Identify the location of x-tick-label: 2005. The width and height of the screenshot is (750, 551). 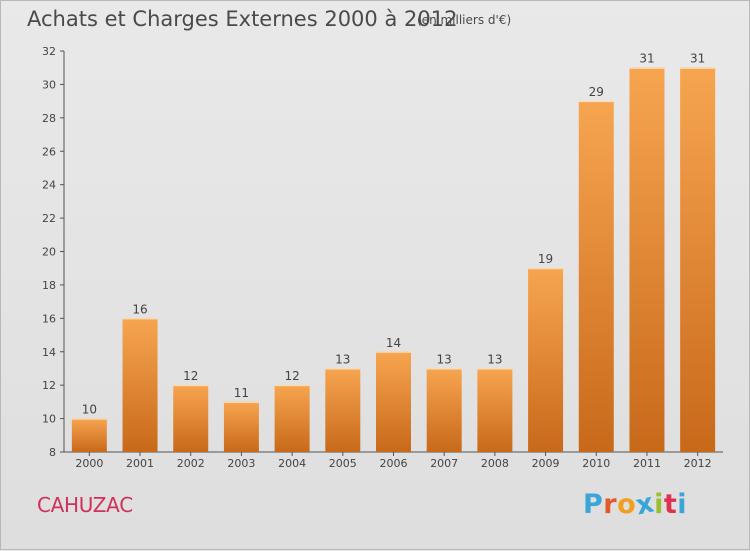
(343, 463).